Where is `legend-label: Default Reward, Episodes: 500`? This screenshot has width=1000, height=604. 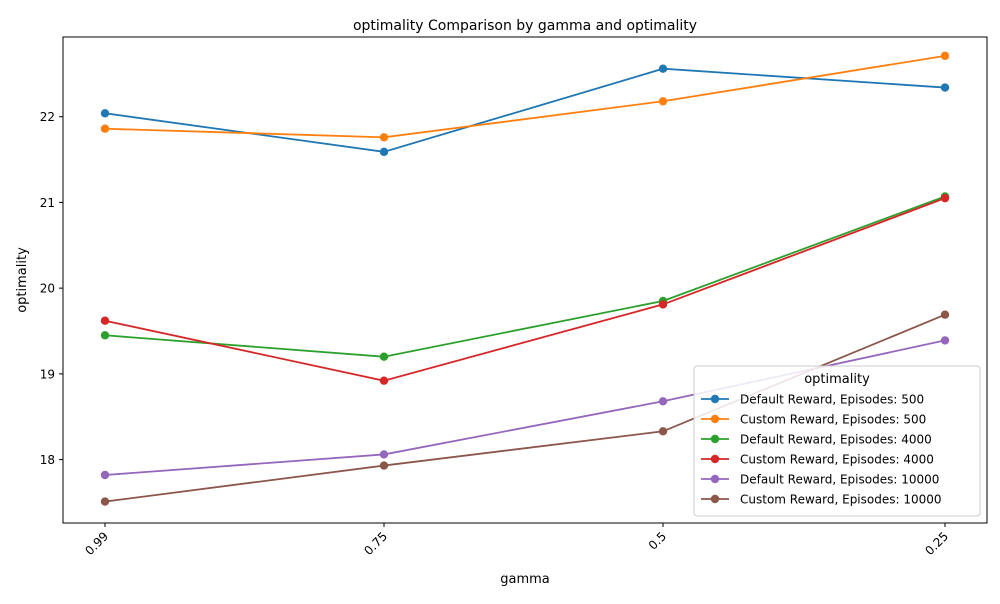 legend-label: Default Reward, Episodes: 500 is located at coordinates (832, 400).